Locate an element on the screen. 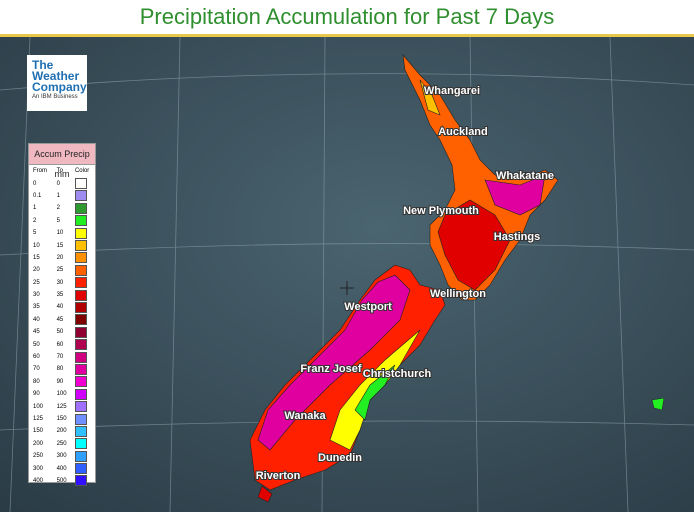 This screenshot has width=694, height=512. legend-to: 60 is located at coordinates (60, 344).